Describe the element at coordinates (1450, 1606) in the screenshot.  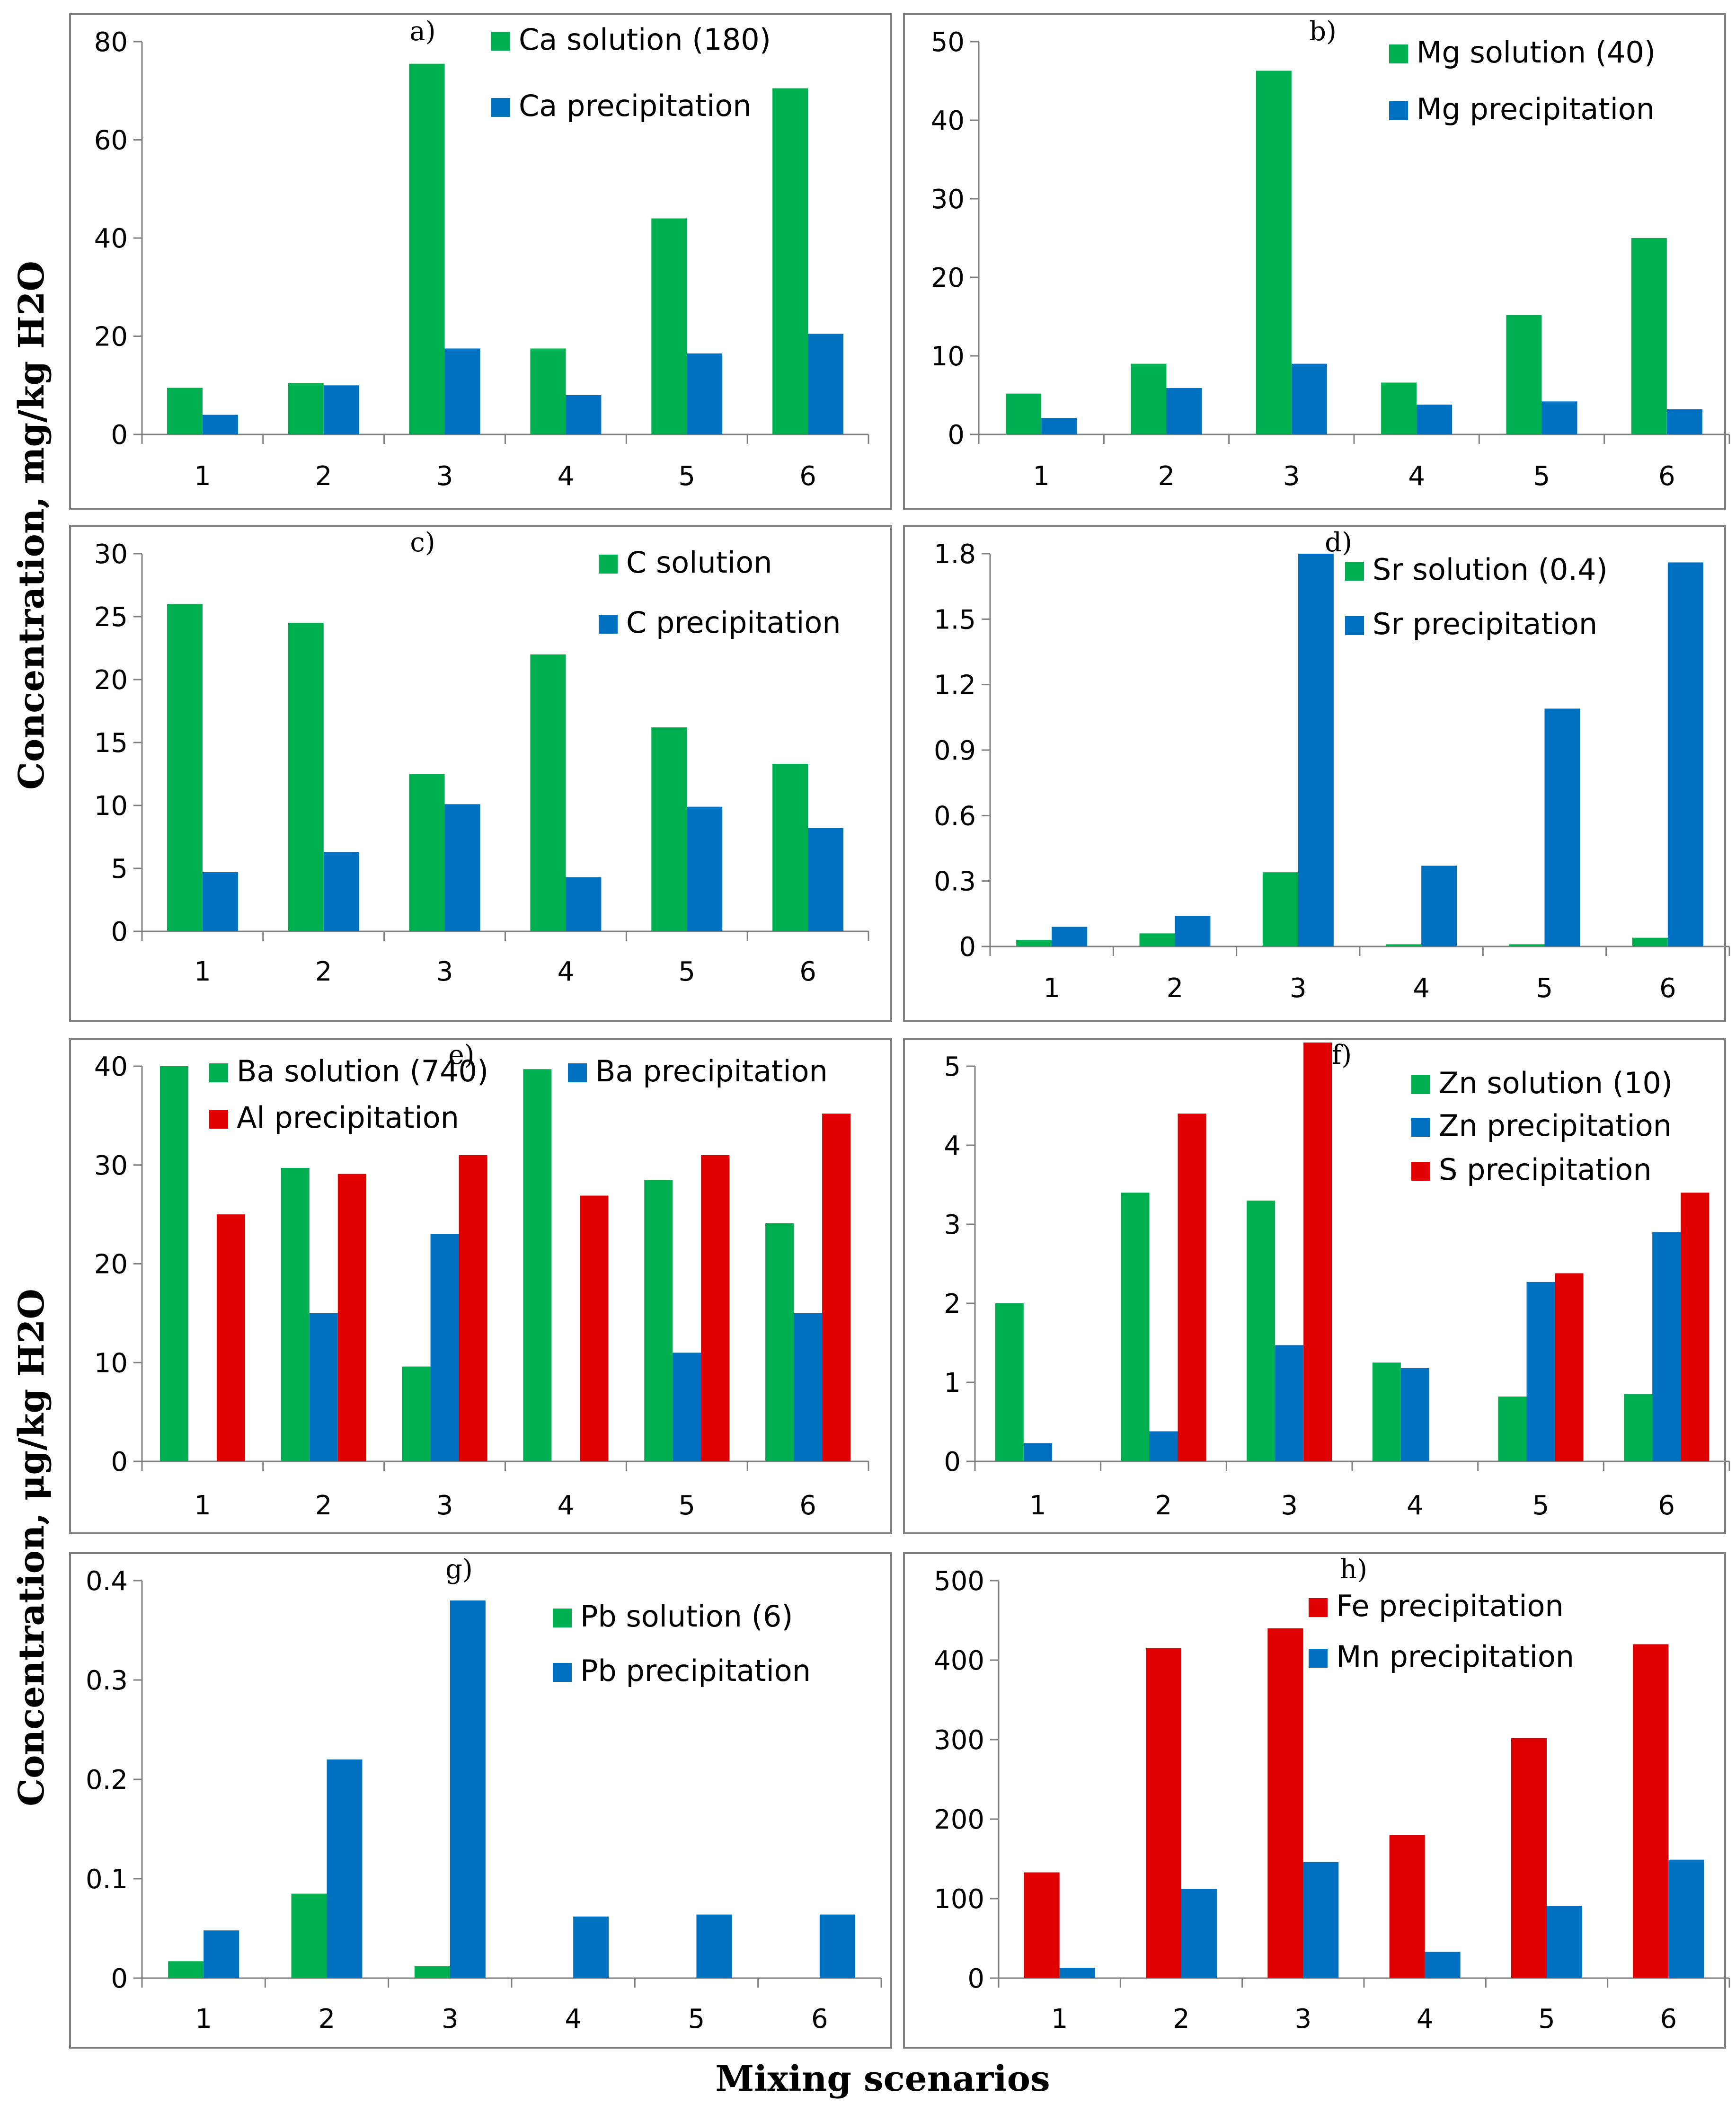
I see `legend-entry: Fe precipitation` at that location.